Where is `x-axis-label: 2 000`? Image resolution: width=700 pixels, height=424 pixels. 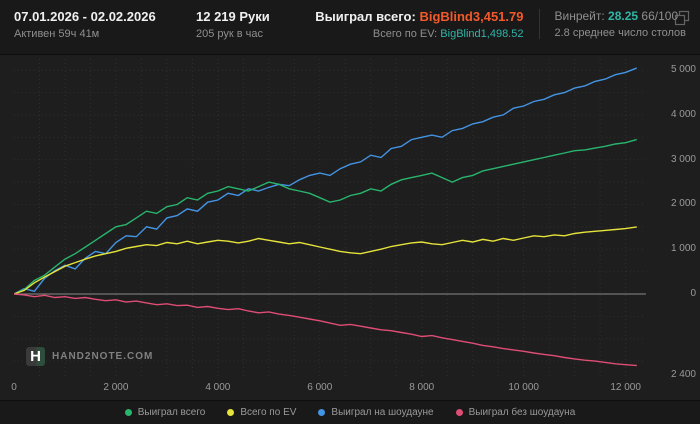
x-axis-label: 2 000 is located at coordinates (116, 387).